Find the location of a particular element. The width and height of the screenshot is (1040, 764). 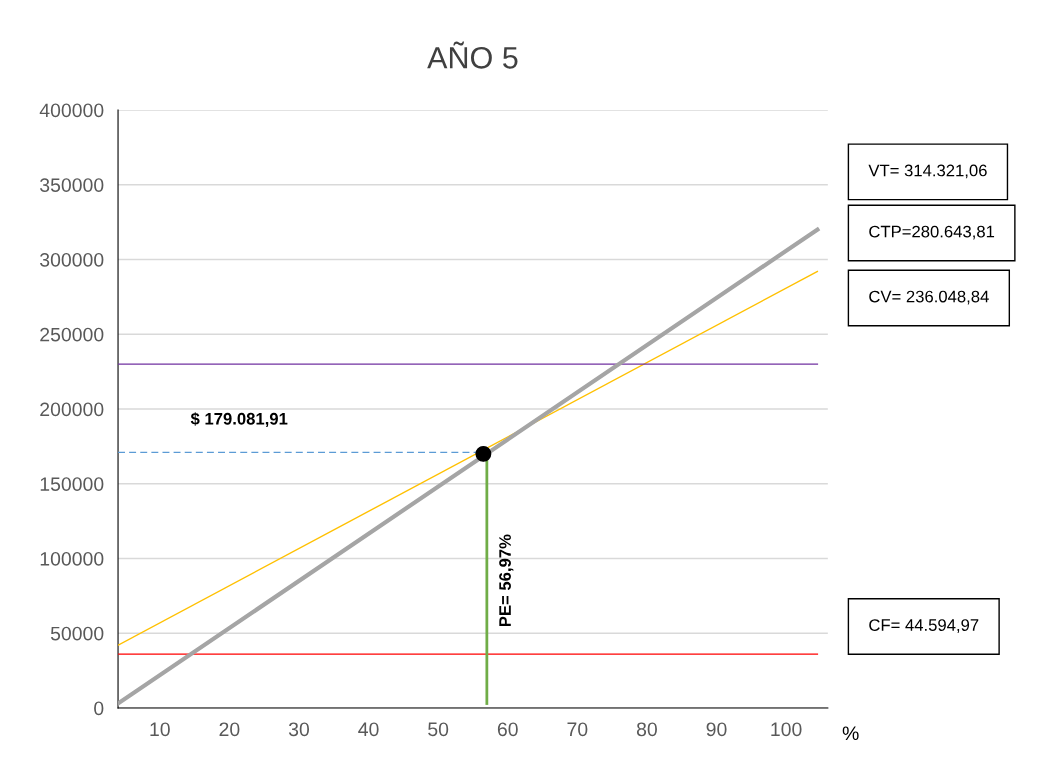

x-tick-label: 30 is located at coordinates (299, 729).